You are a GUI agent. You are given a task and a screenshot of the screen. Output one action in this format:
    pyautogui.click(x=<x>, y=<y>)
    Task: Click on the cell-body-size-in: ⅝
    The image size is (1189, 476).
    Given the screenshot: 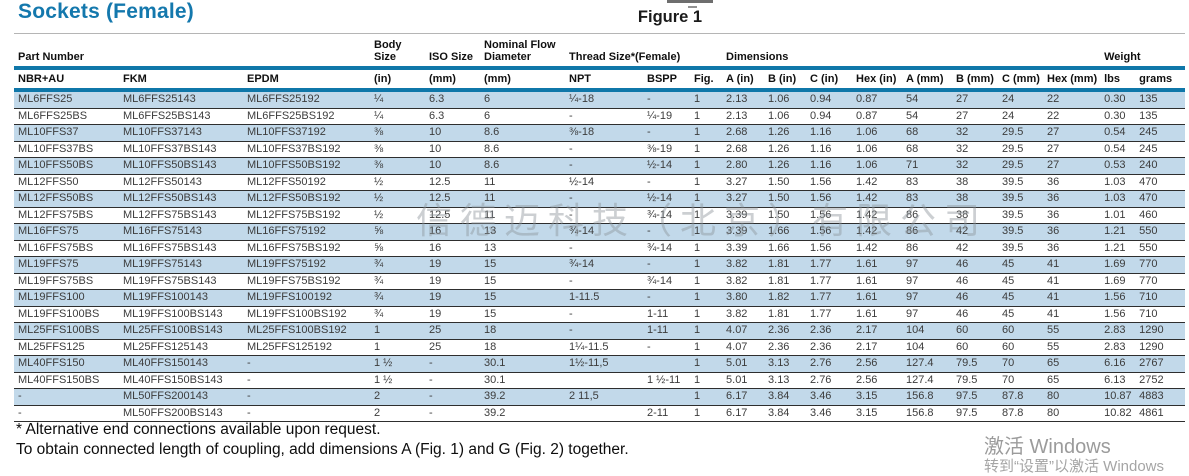 What is the action you would take?
    pyautogui.click(x=379, y=231)
    